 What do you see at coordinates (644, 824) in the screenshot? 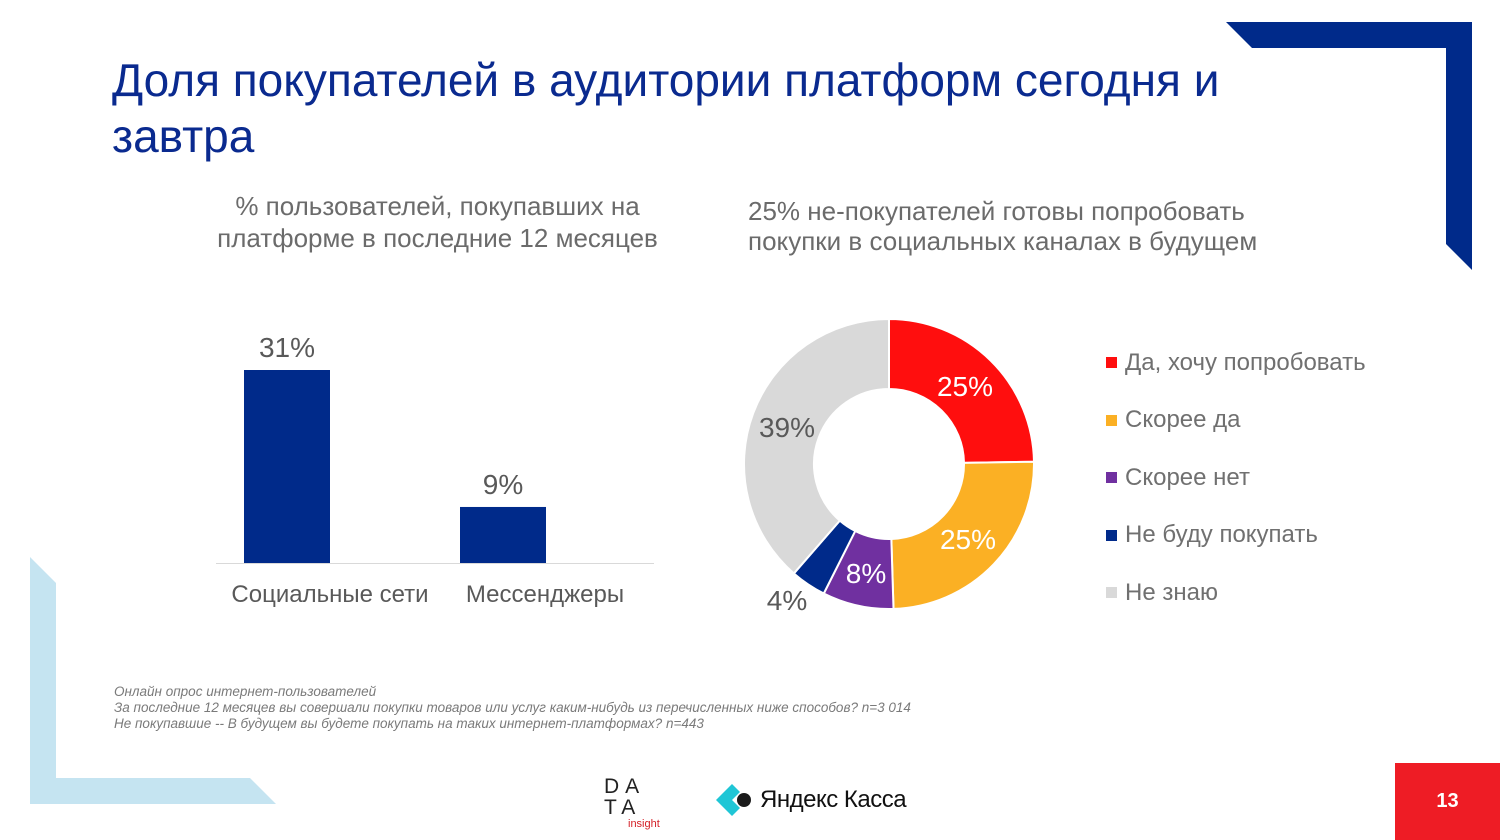
I see `data-insight-logo-line3: insight` at bounding box center [644, 824].